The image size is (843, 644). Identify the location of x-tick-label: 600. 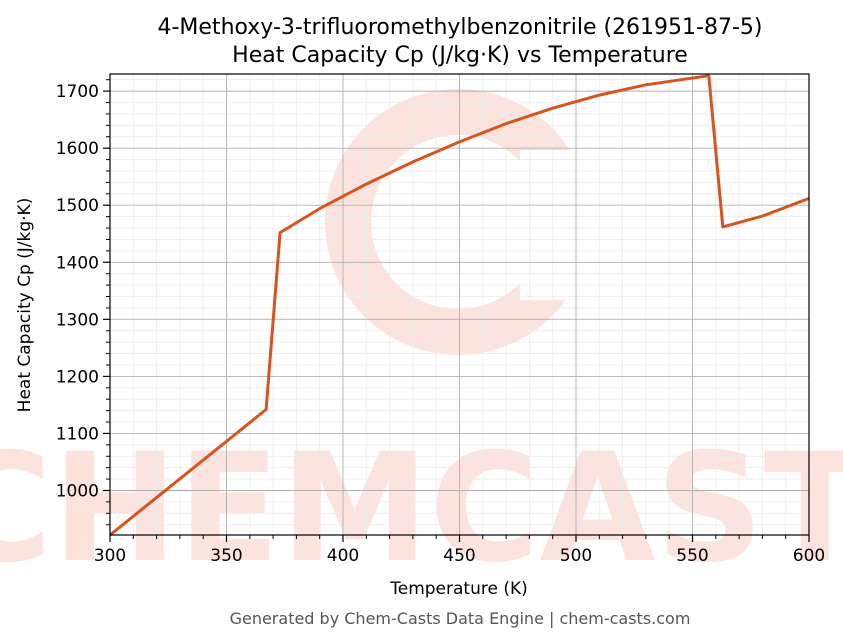
(809, 556).